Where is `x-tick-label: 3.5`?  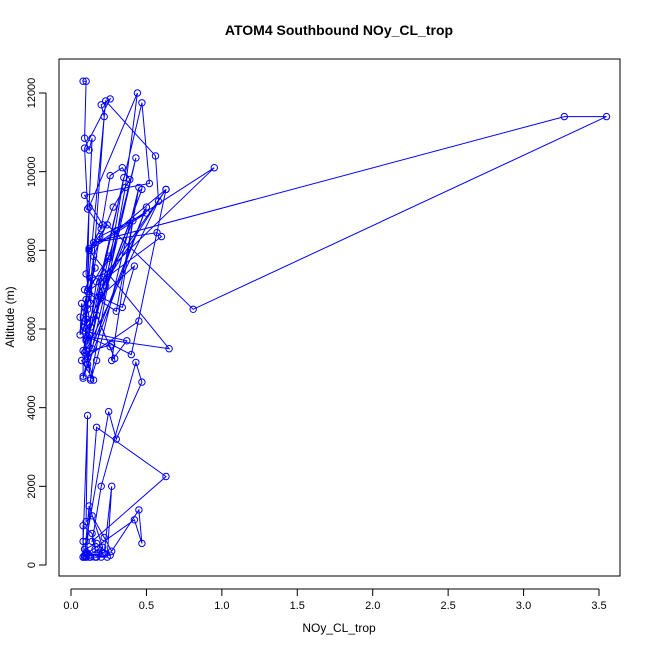
x-tick-label: 3.5 is located at coordinates (598, 606).